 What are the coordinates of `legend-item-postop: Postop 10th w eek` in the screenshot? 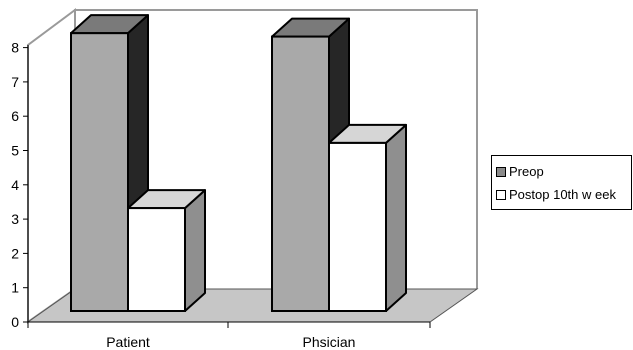 It's located at (556, 194).